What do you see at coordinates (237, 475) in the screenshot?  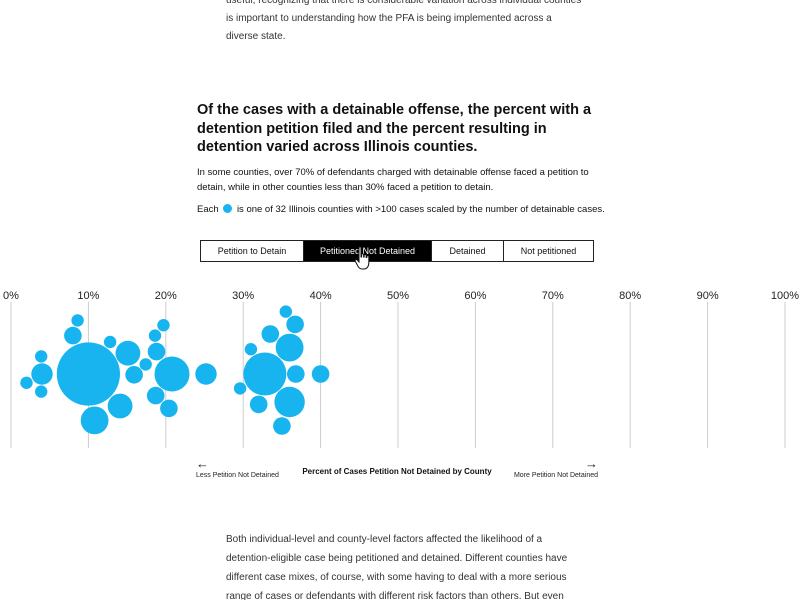 I see `less-label: Less Petition Not Detained` at bounding box center [237, 475].